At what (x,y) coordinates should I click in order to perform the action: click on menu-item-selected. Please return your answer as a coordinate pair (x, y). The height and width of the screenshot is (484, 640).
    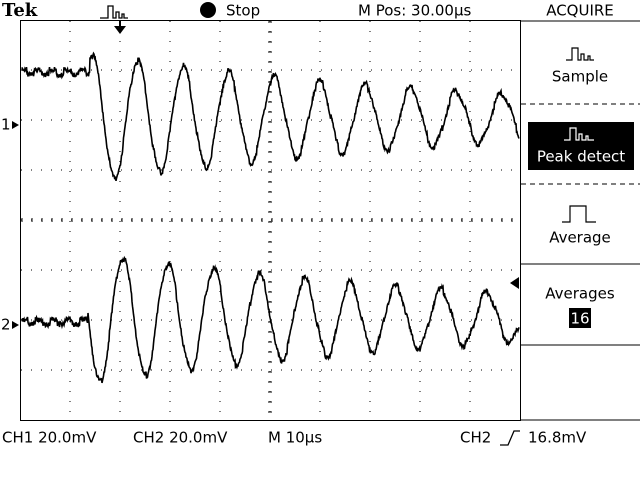
    Looking at the image, I should click on (581, 146).